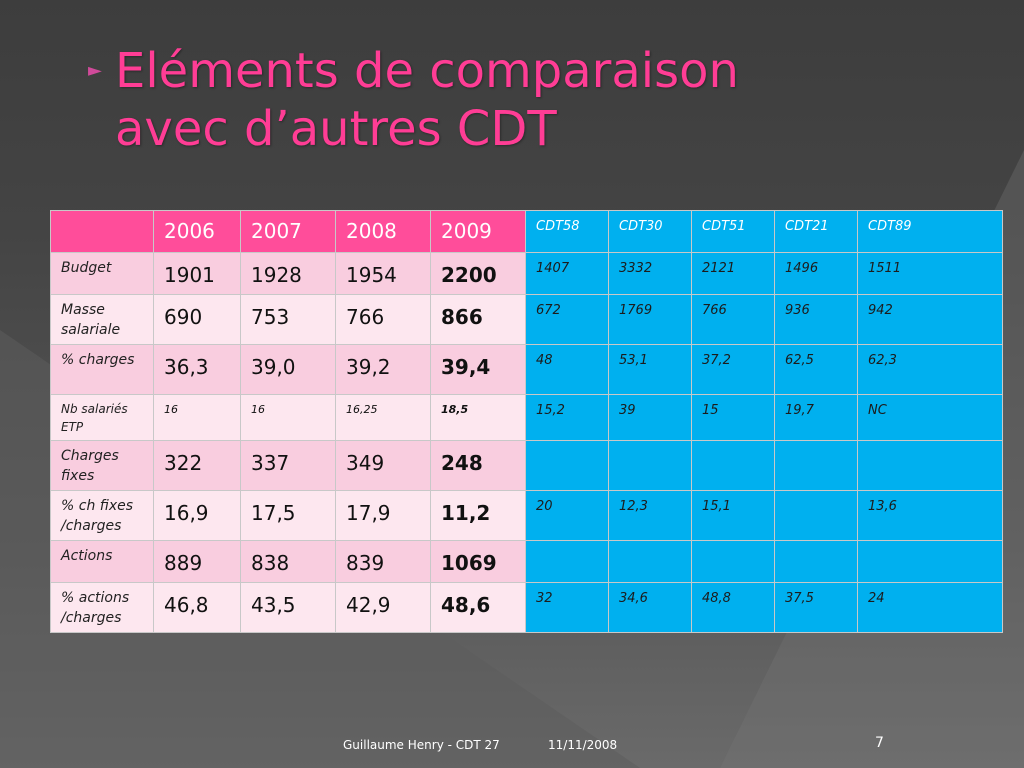 This screenshot has width=1024, height=768. Describe the element at coordinates (650, 231) in the screenshot. I see `cdt-header: CDT30` at that location.